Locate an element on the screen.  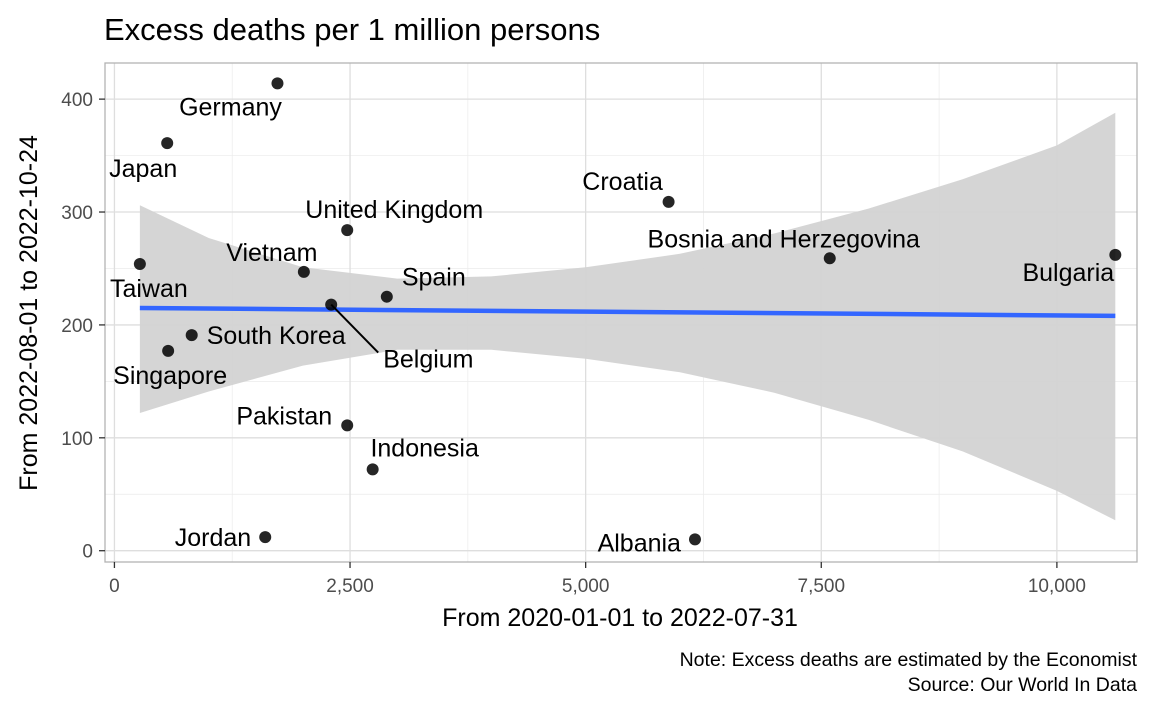
point-label: Taiwan is located at coordinates (149, 289).